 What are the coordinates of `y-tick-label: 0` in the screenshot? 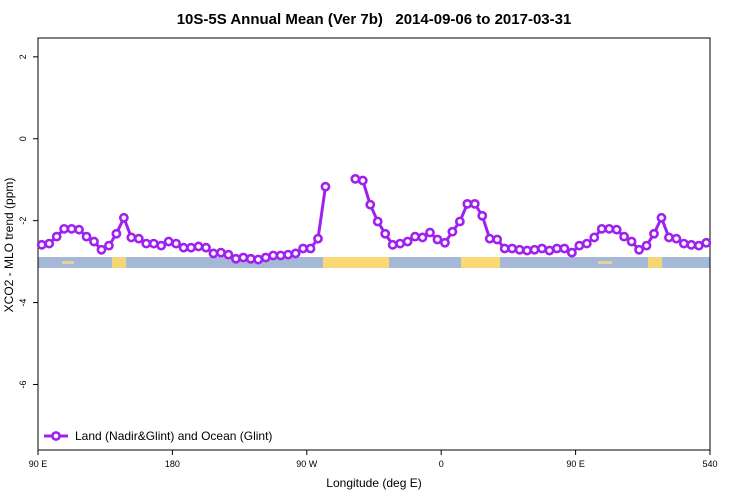 It's located at (23, 138).